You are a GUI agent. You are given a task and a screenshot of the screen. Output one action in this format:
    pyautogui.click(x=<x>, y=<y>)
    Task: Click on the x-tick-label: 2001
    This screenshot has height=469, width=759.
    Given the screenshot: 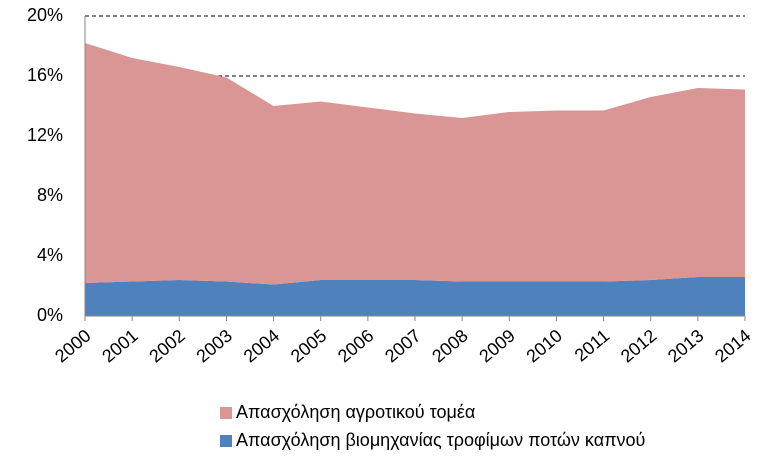 What is the action you would take?
    pyautogui.click(x=120, y=345)
    